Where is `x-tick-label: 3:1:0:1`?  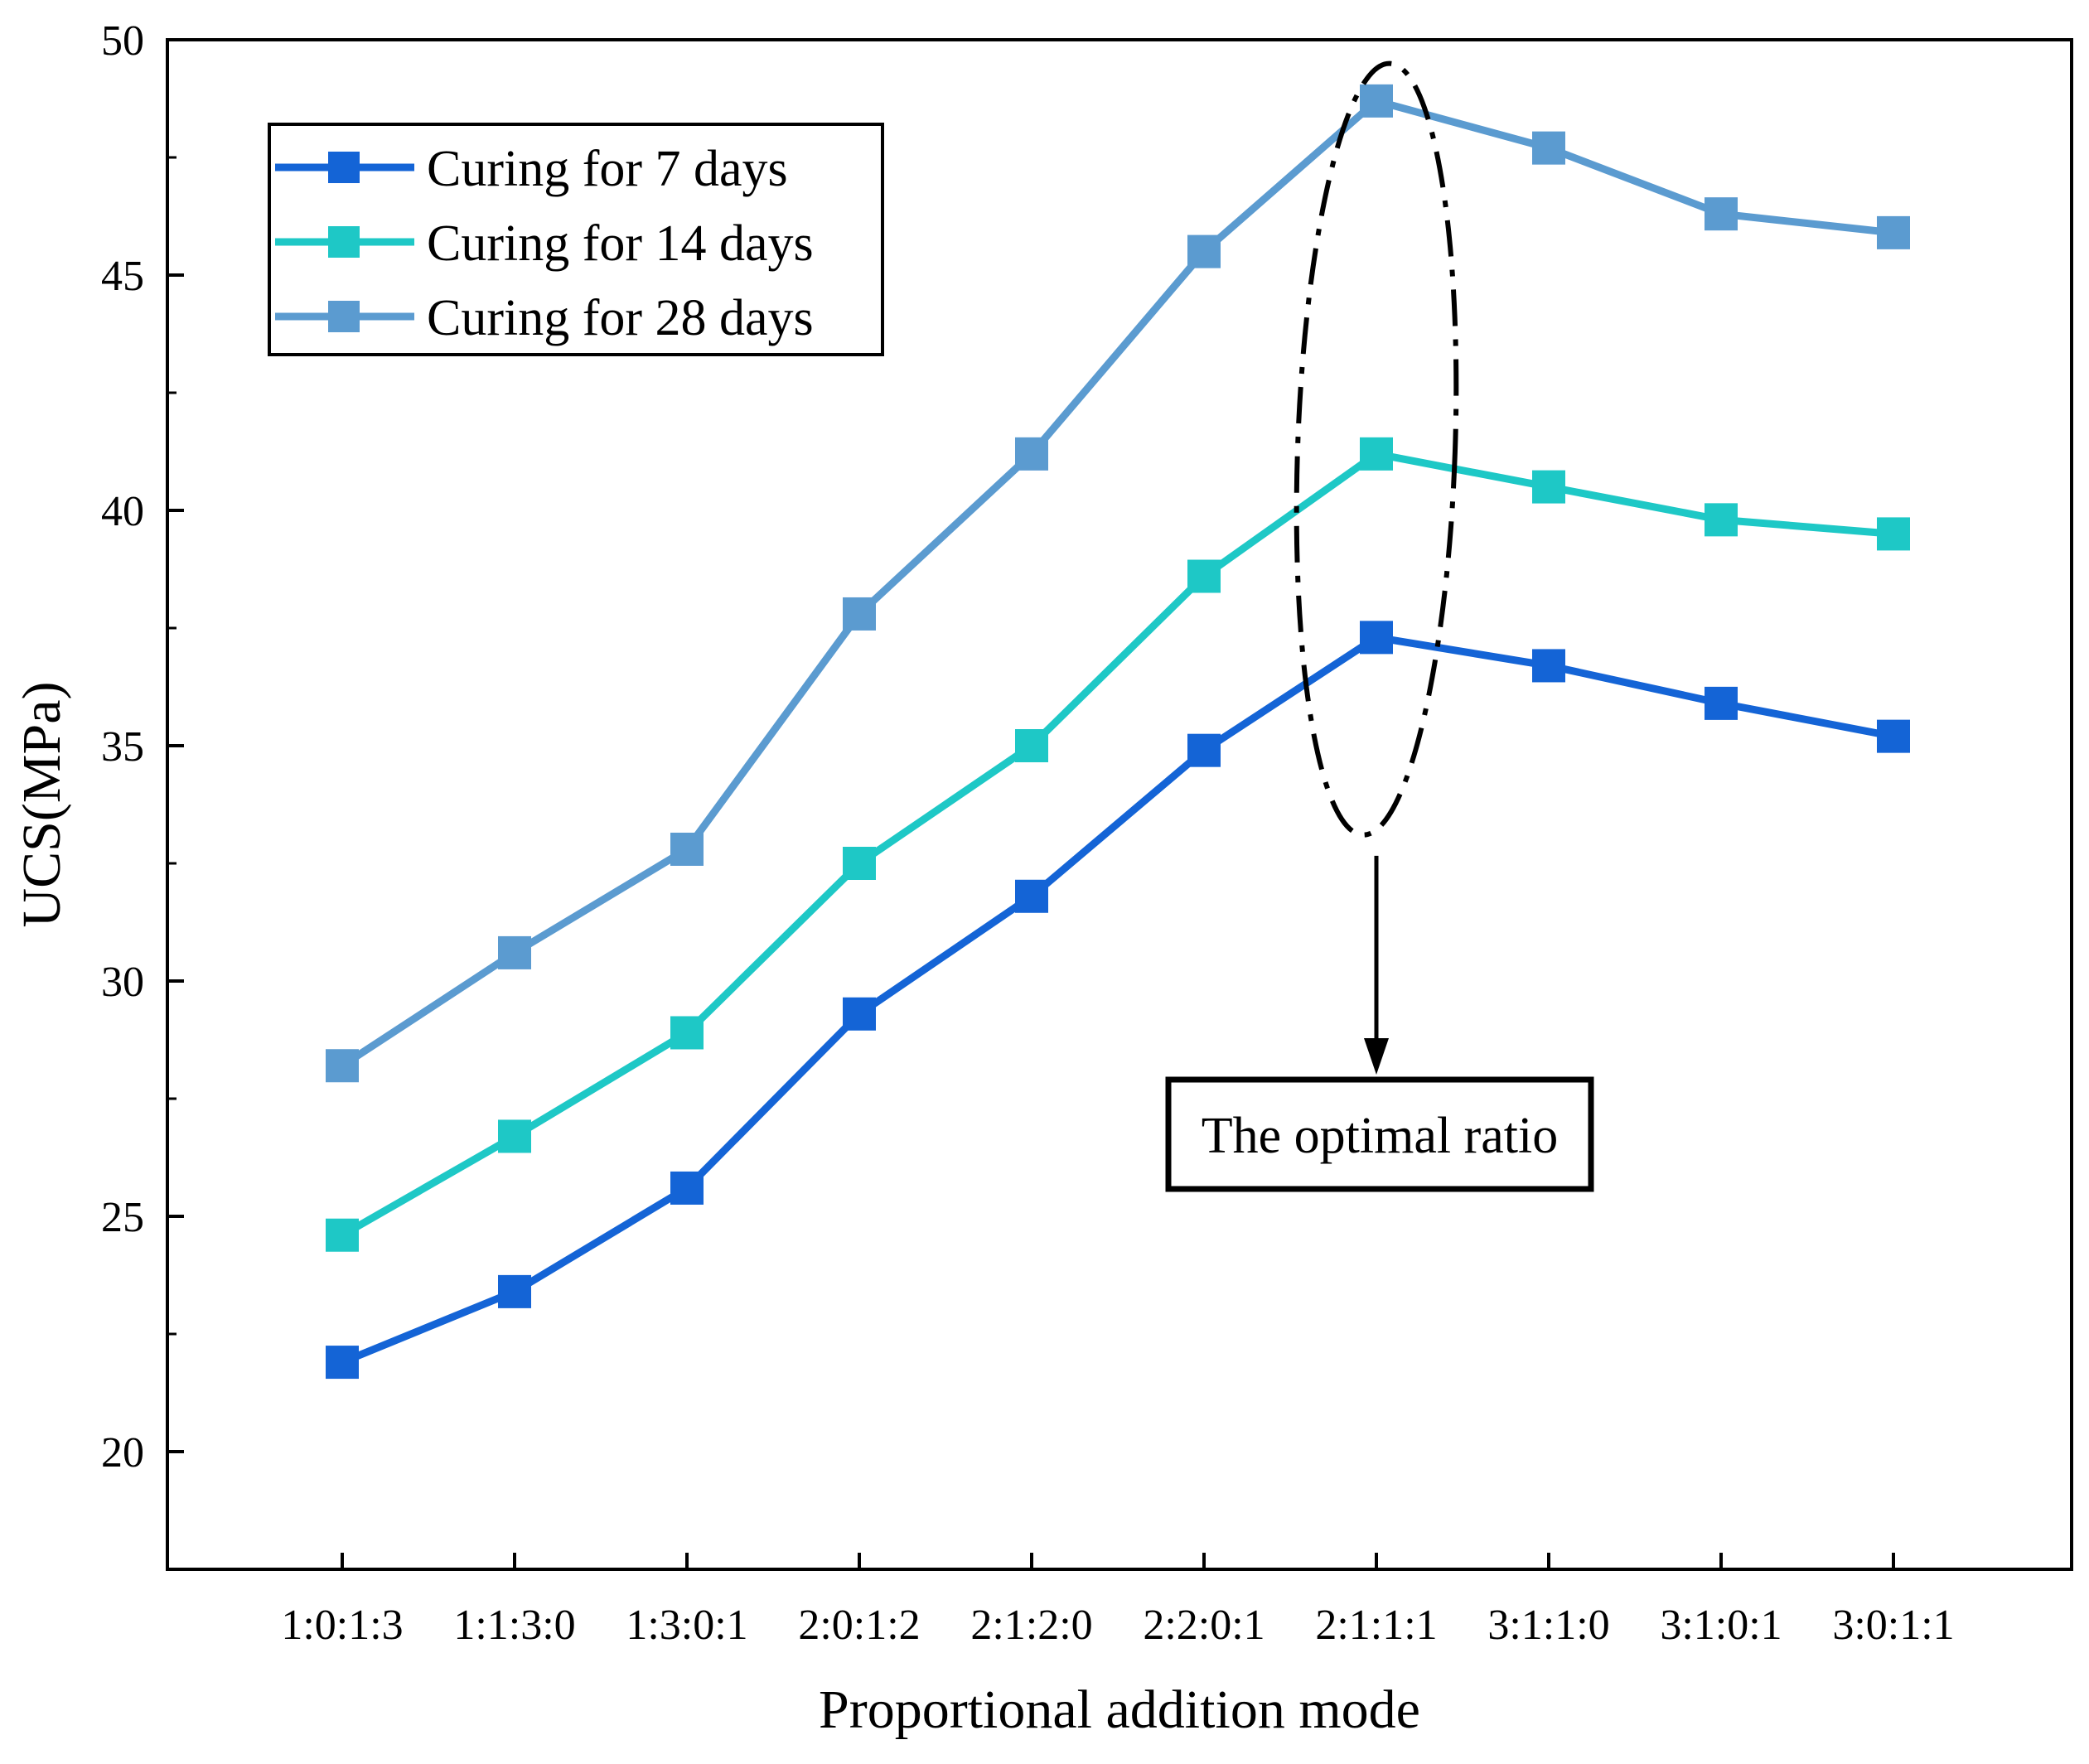
x-tick-label: 3:1:0:1 is located at coordinates (1721, 1625).